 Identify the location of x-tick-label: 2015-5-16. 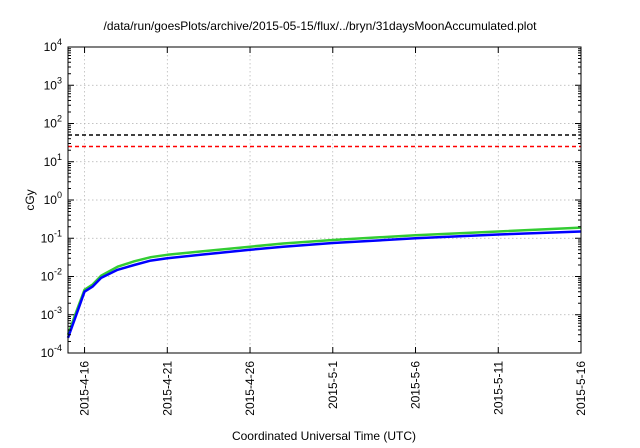
(581, 388).